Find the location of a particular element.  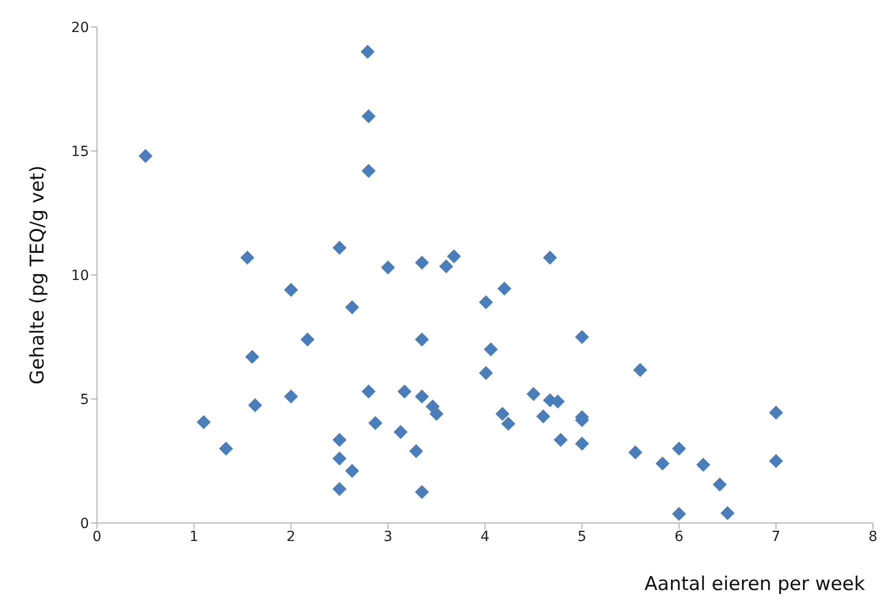

x-tick-label: 4 is located at coordinates (485, 536).